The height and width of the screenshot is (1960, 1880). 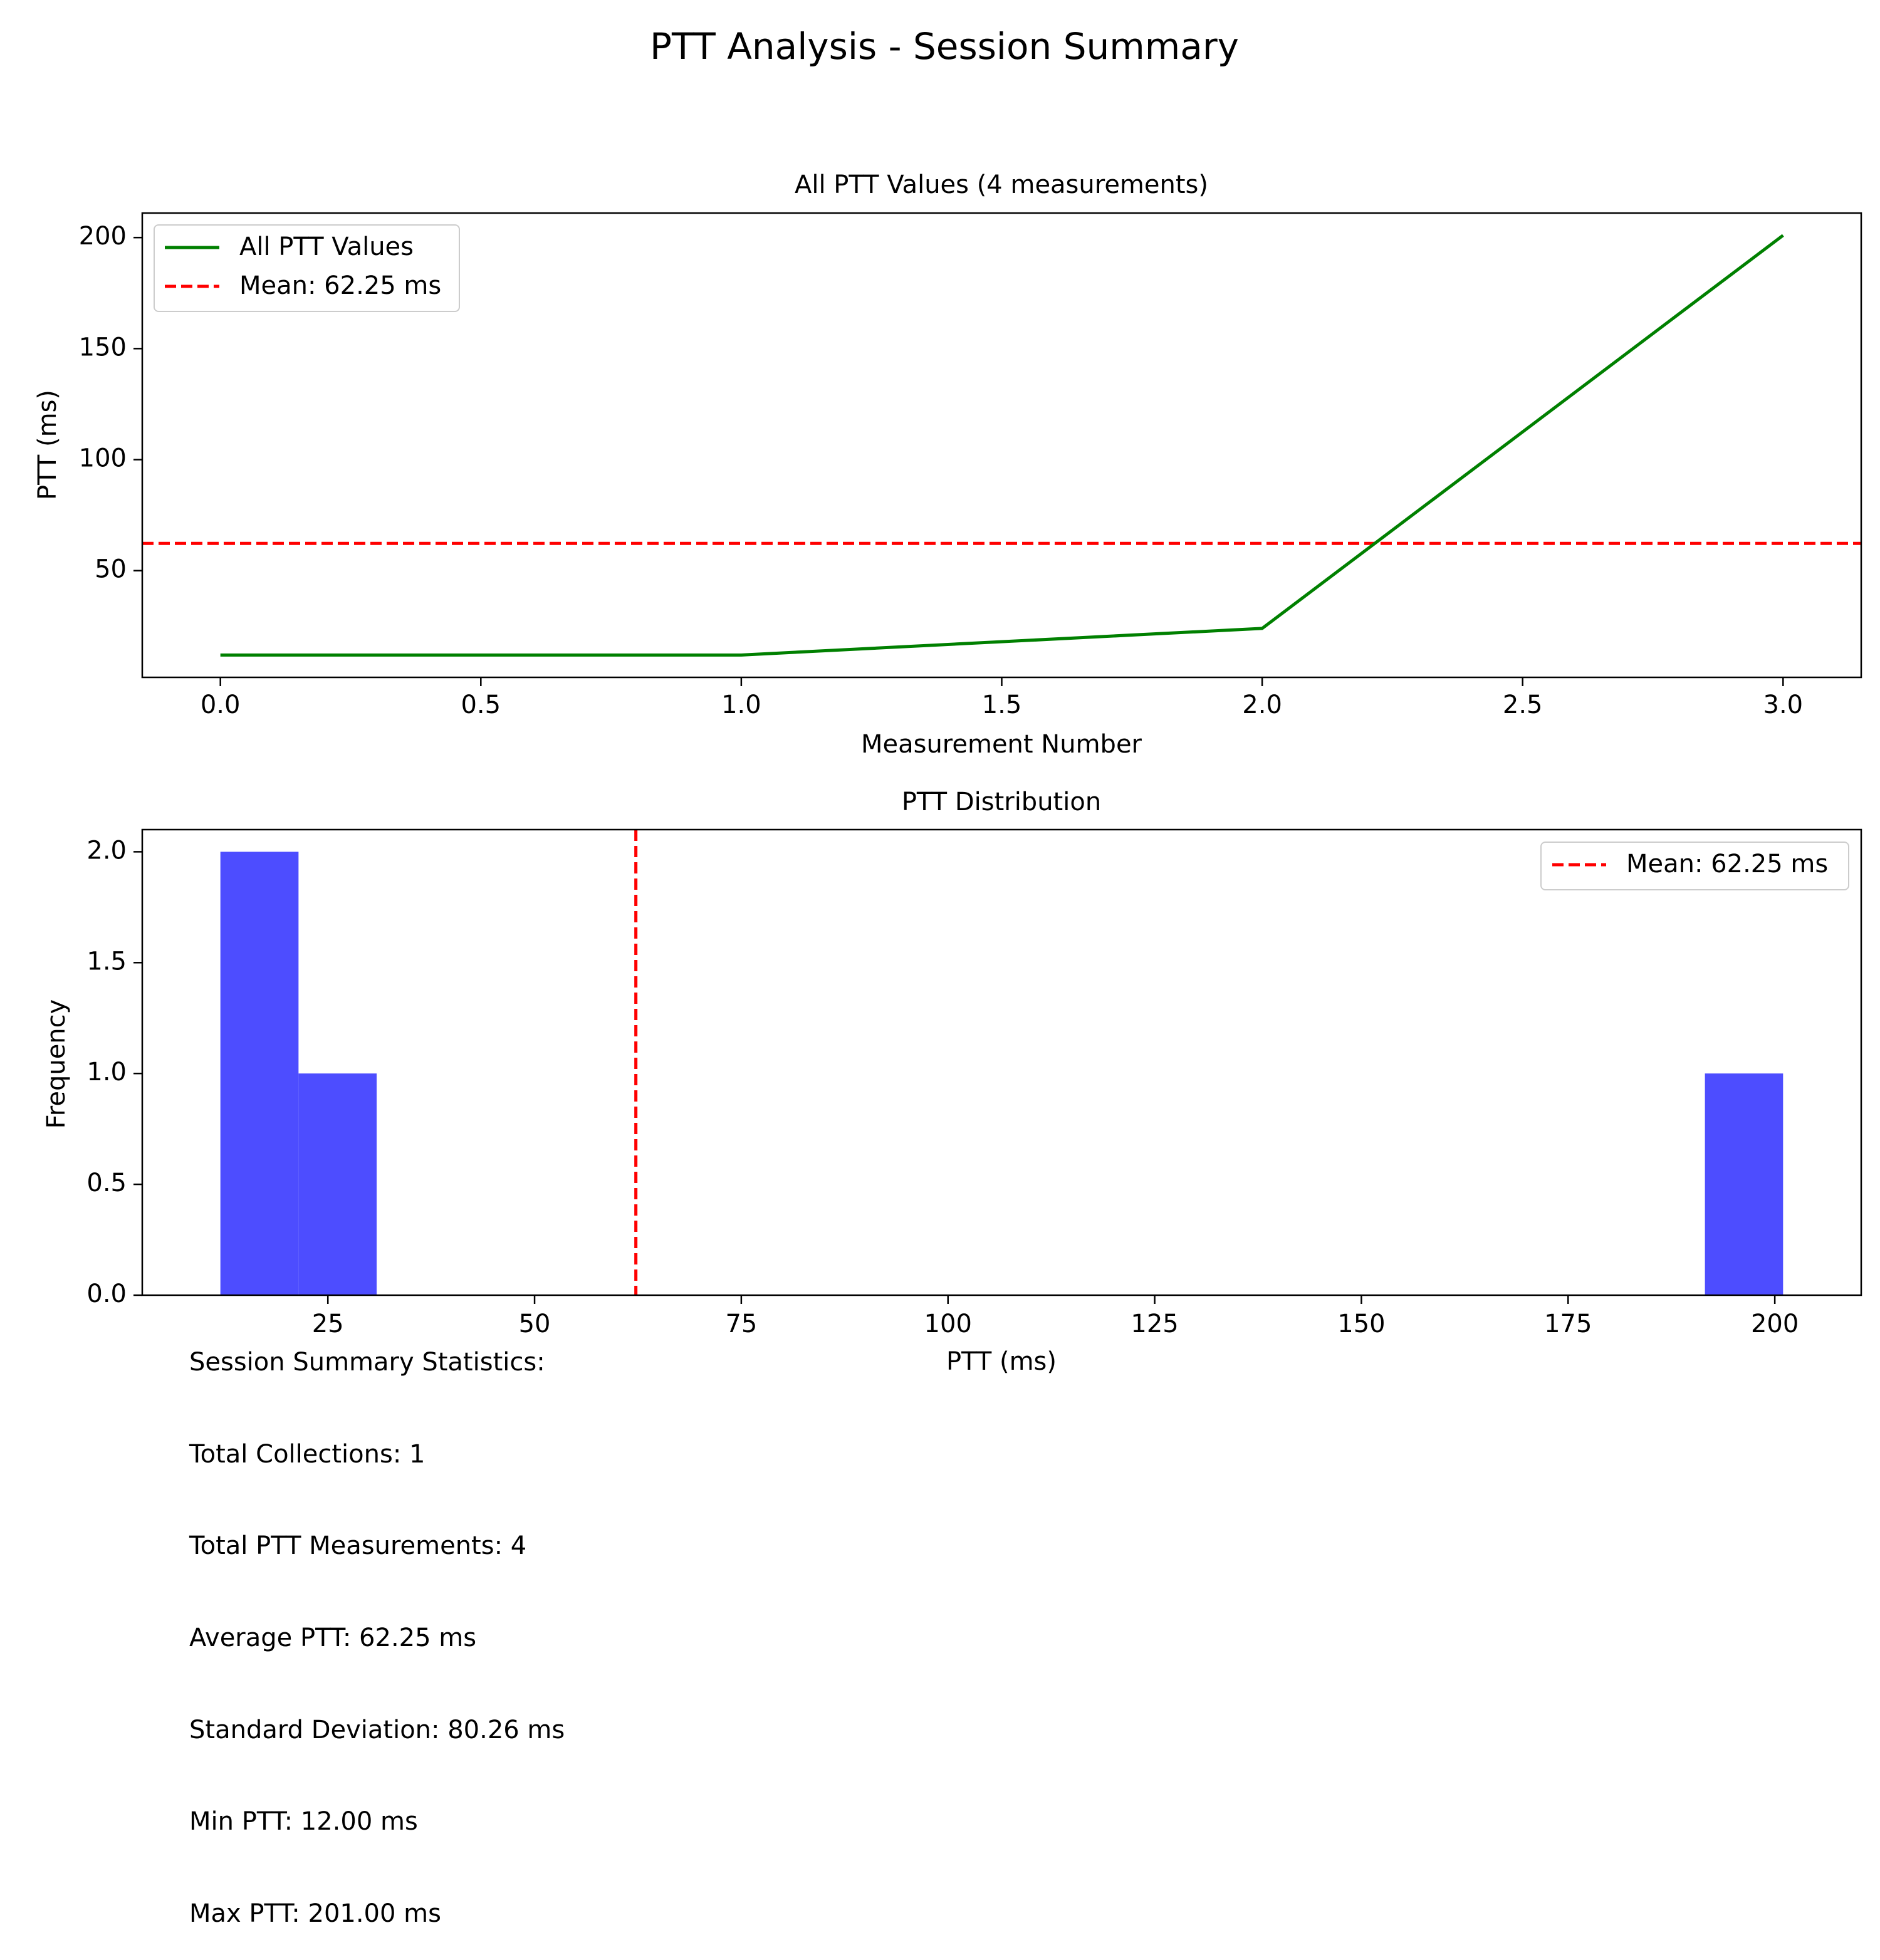 I want to click on line-chart-xtick-label: 1.5, so click(x=1002, y=705).